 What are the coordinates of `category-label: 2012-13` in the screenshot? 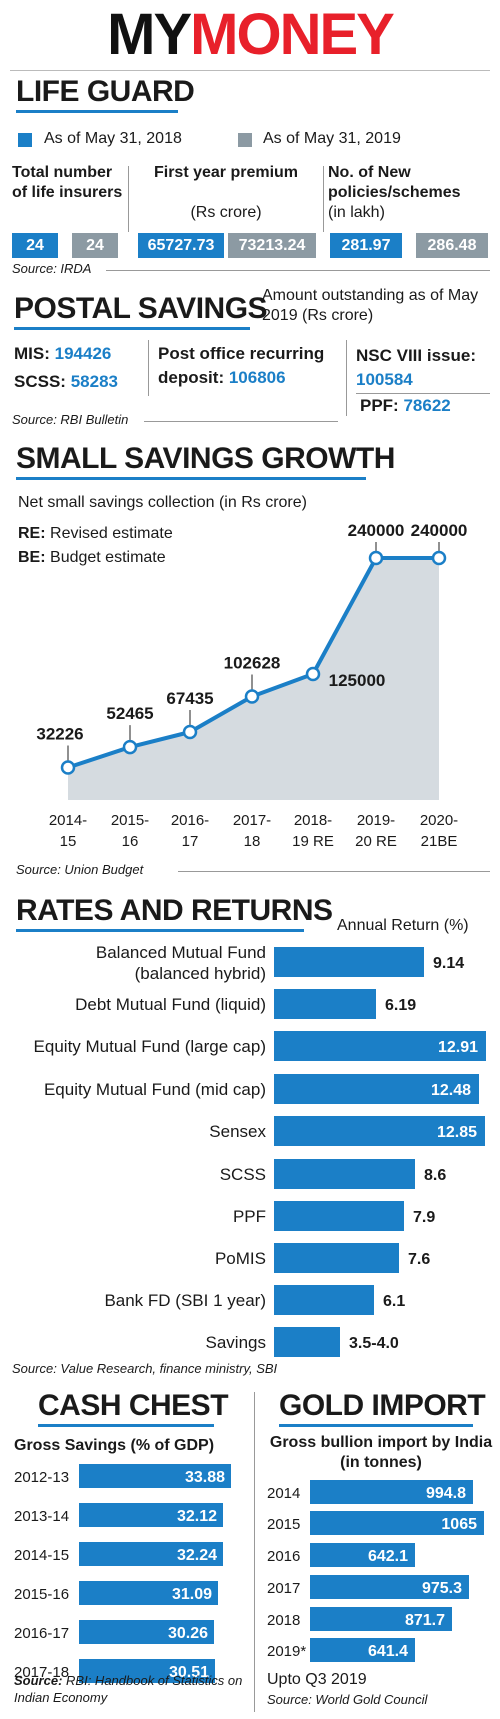 It's located at (41, 1477).